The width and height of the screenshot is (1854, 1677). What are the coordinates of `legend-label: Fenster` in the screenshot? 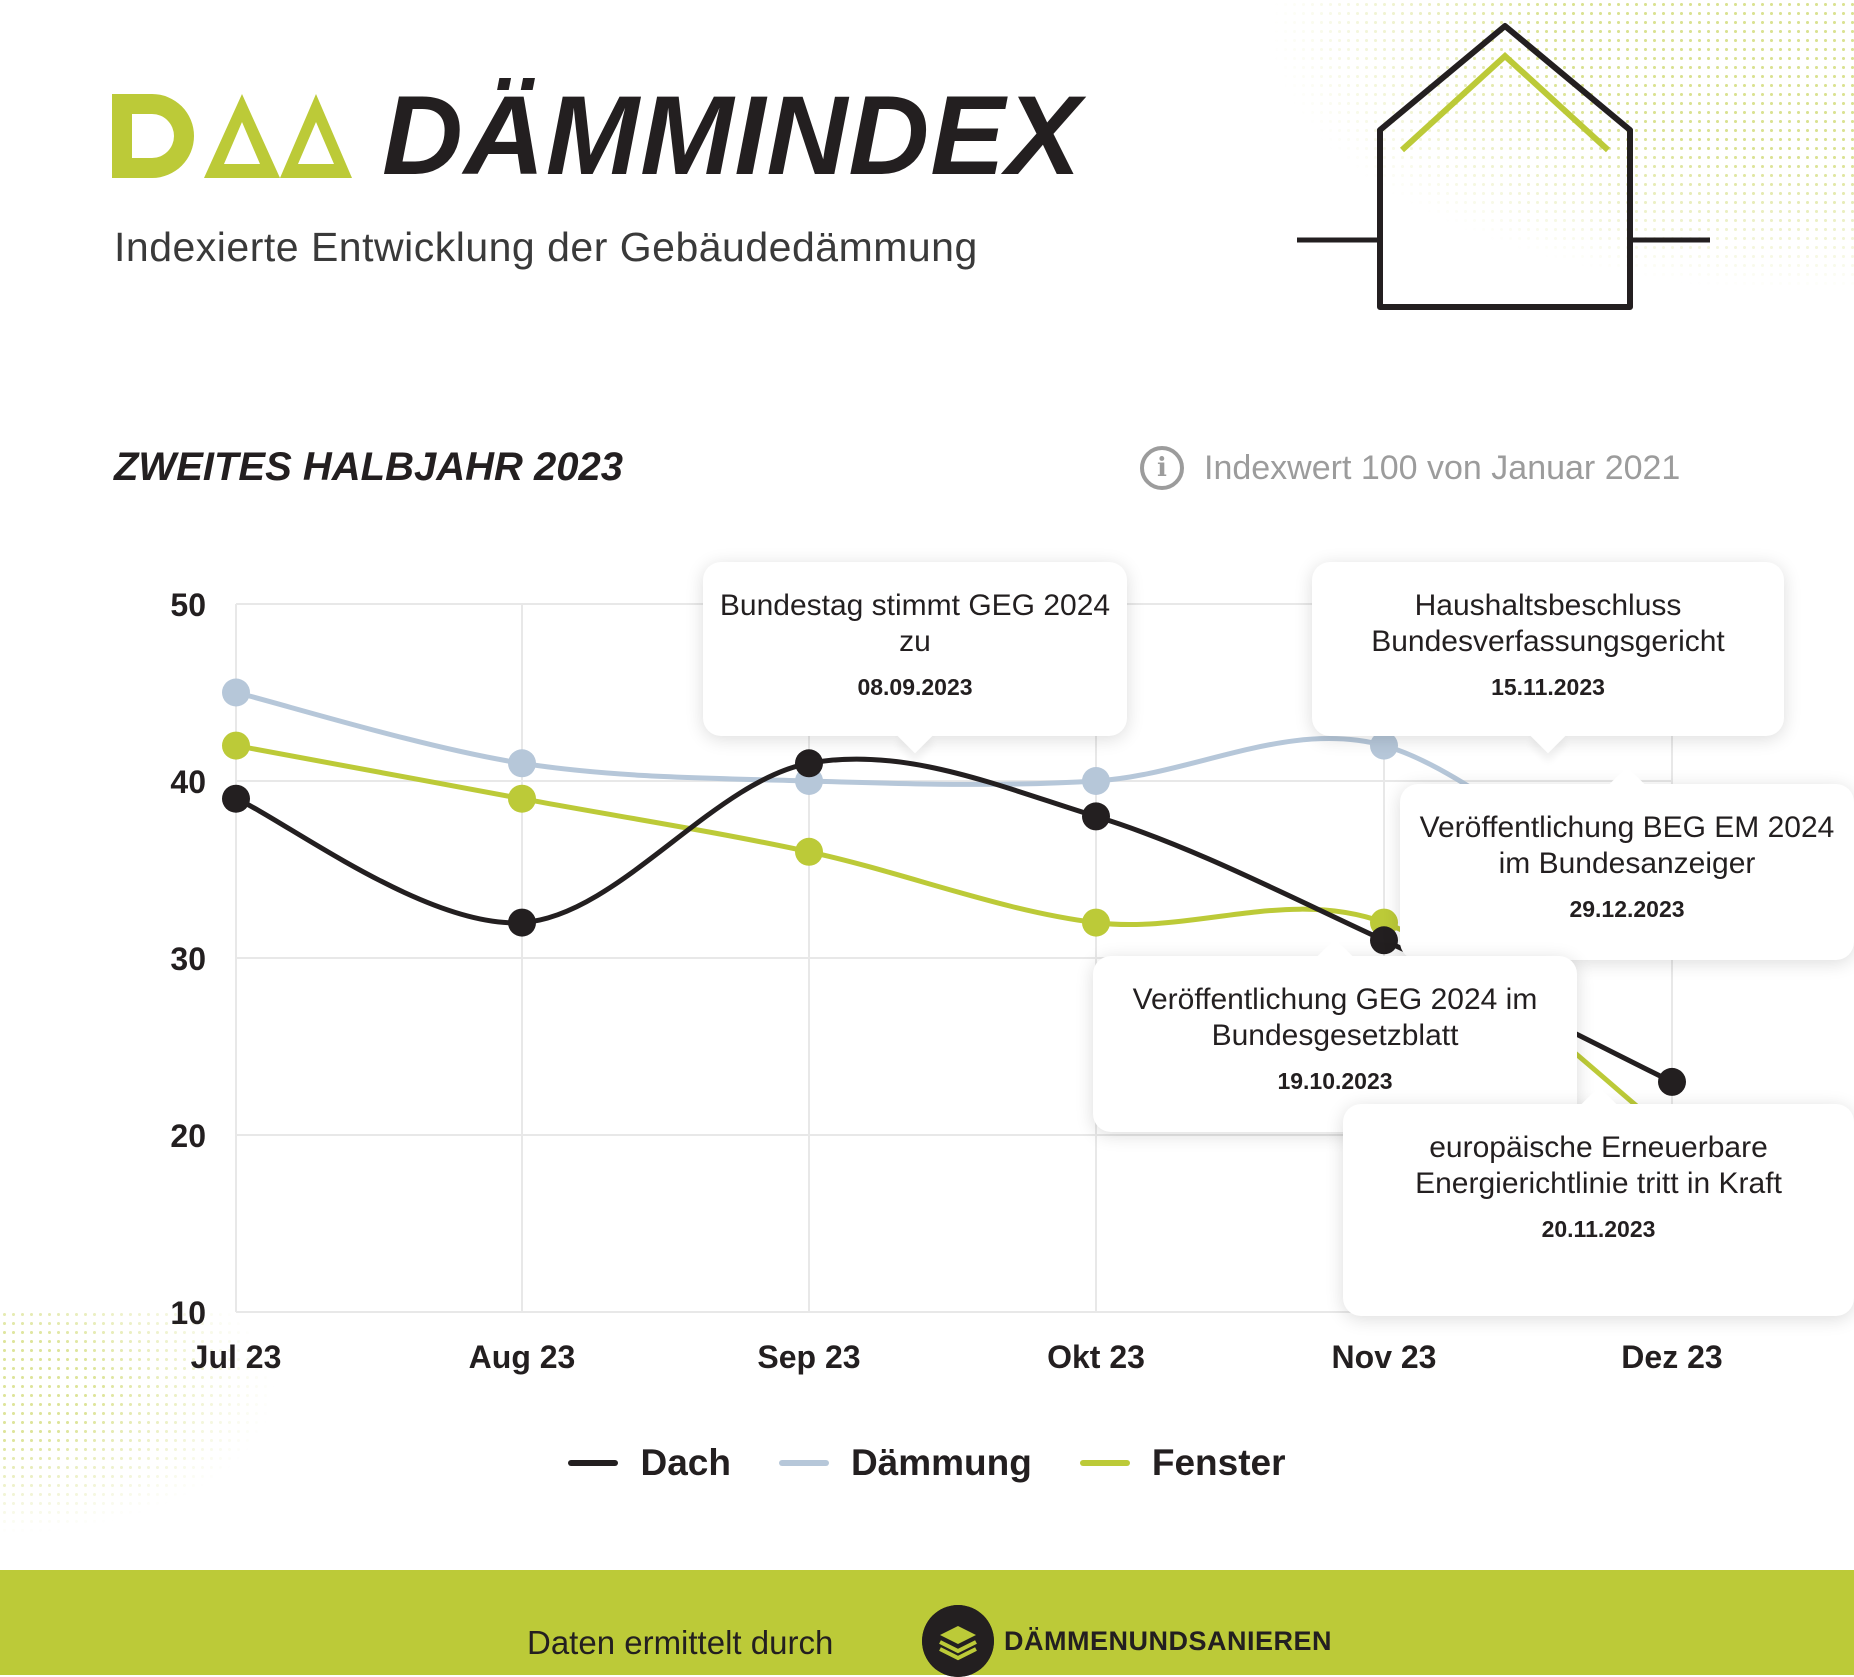 It's located at (1218, 1462).